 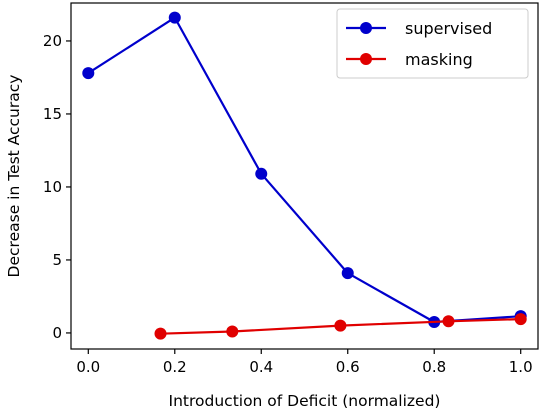 What do you see at coordinates (305, 401) in the screenshot?
I see `x-axis-label: Introduction of Deficit (normalized)` at bounding box center [305, 401].